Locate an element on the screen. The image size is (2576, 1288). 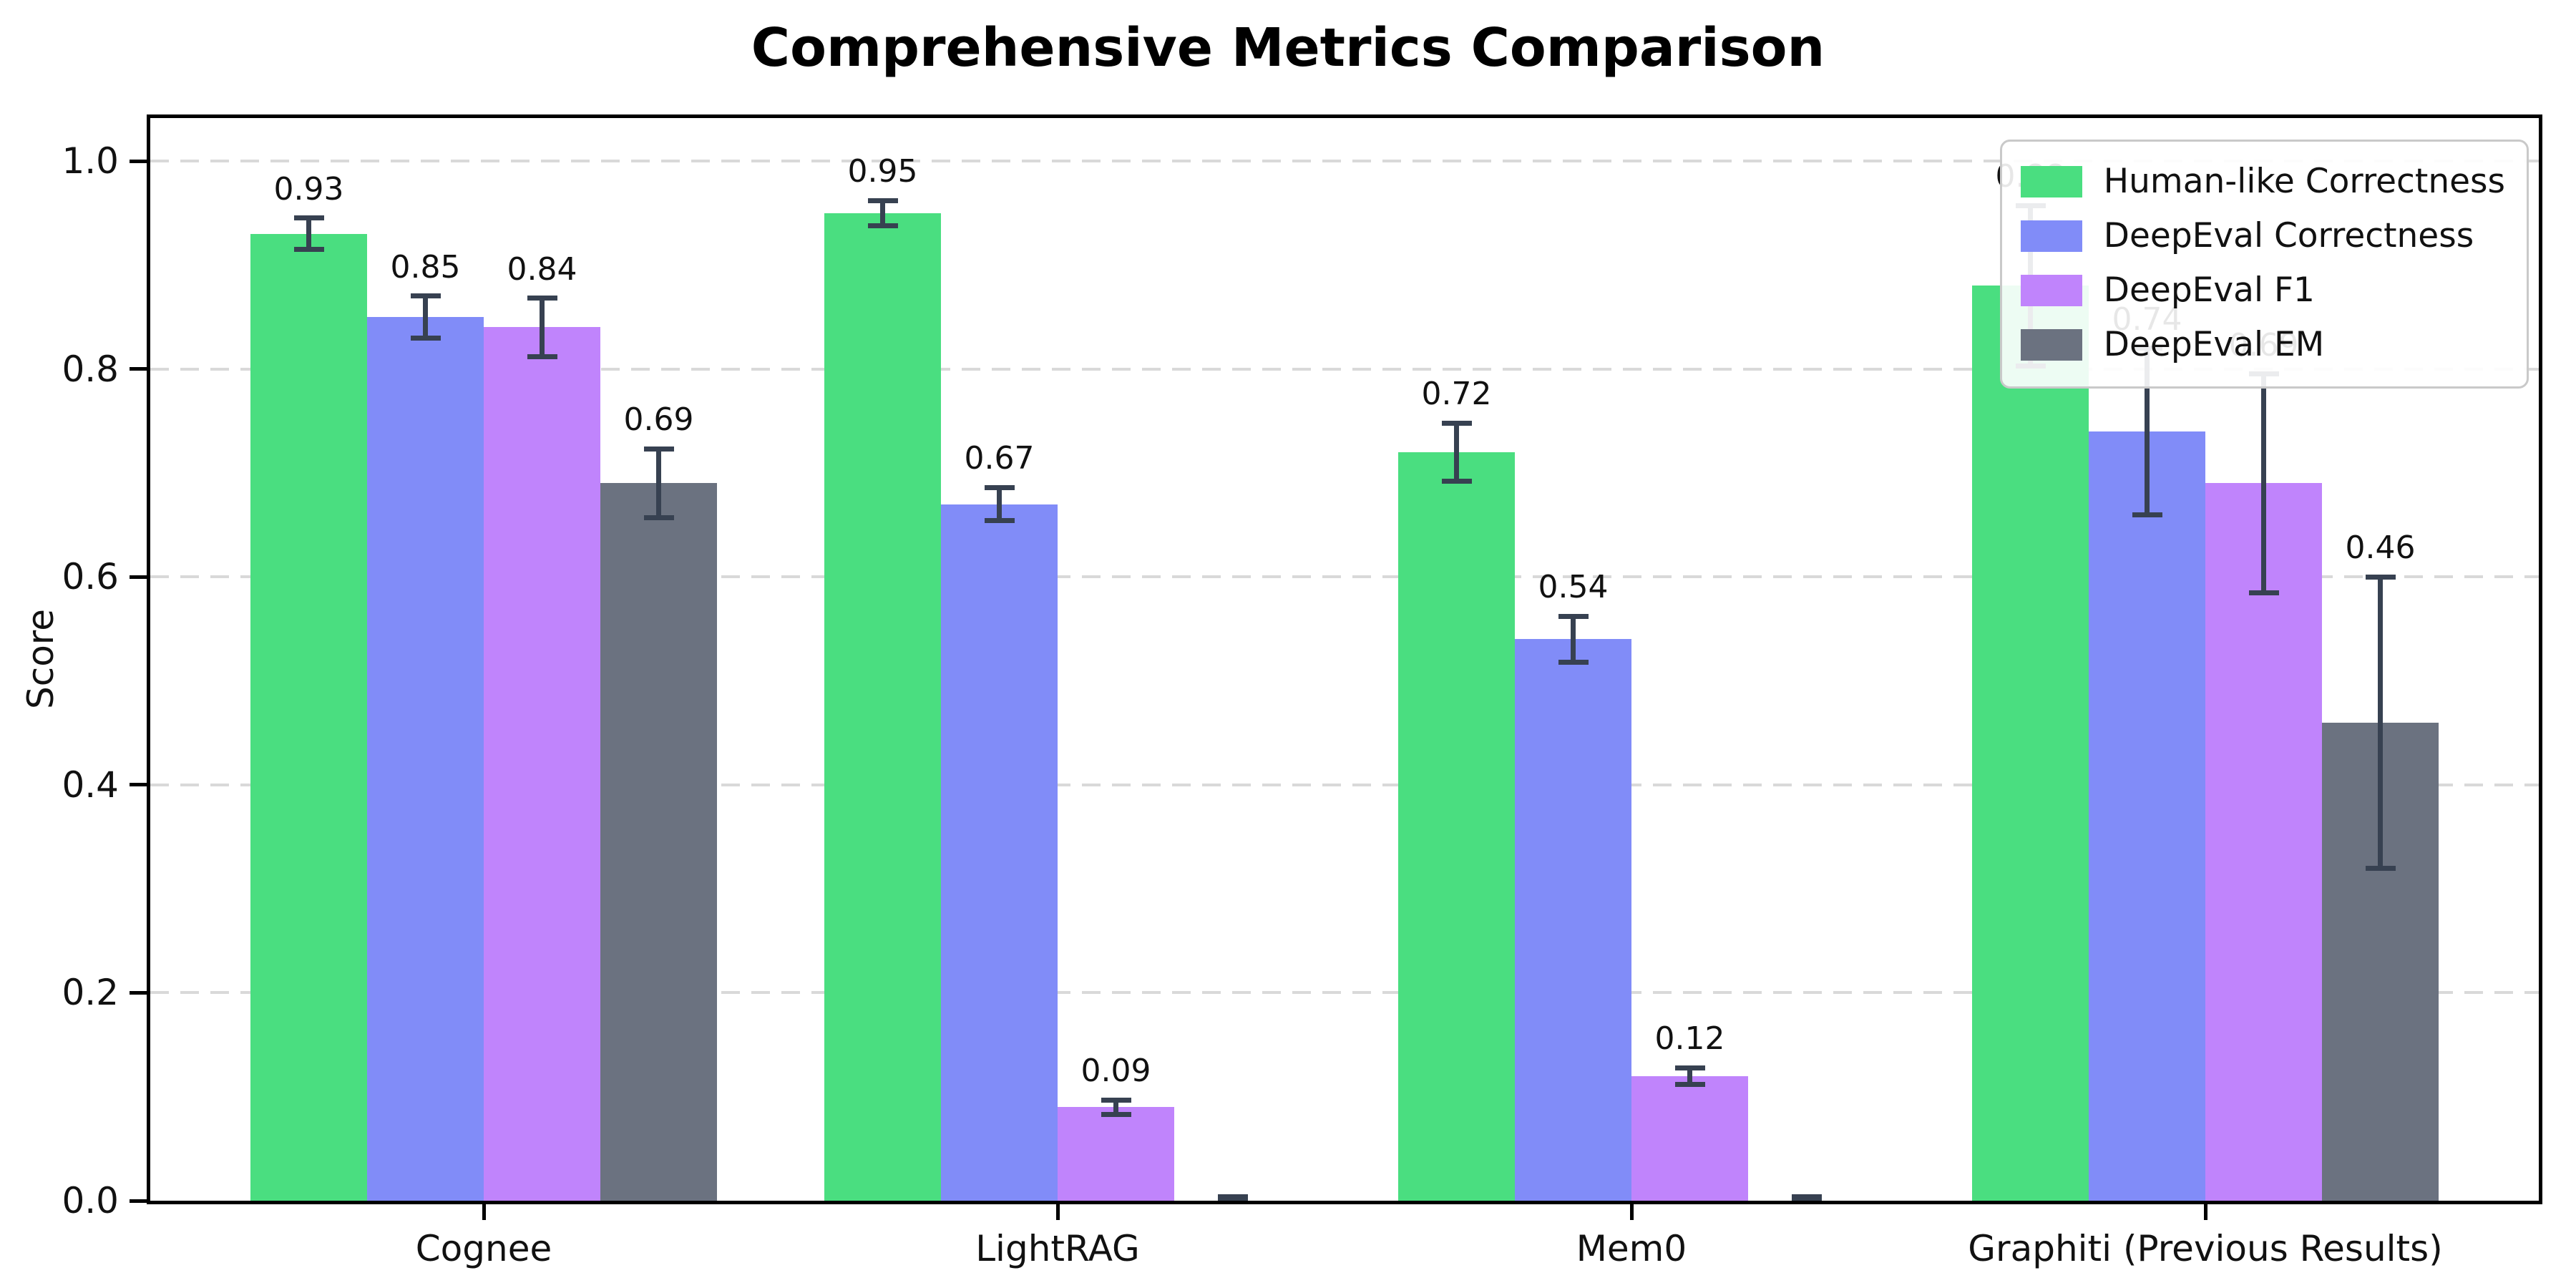
bar-value-label: 0.85 is located at coordinates (425, 267).